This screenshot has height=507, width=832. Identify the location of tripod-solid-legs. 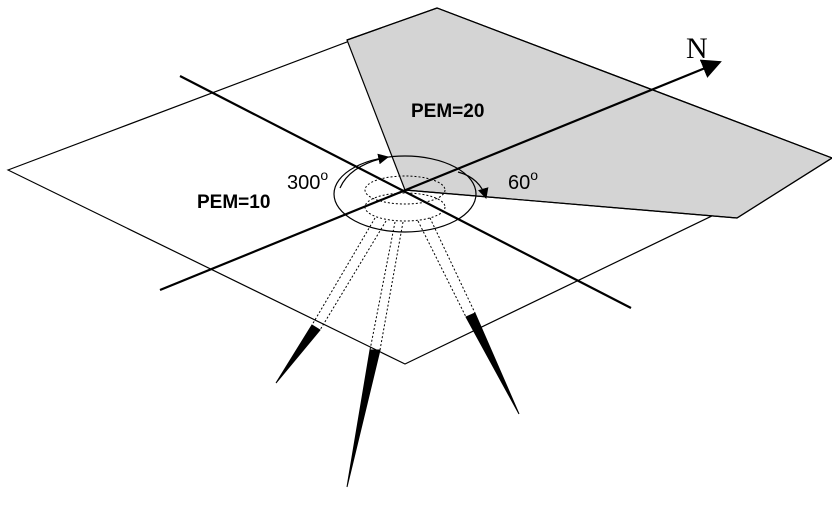
(397, 400).